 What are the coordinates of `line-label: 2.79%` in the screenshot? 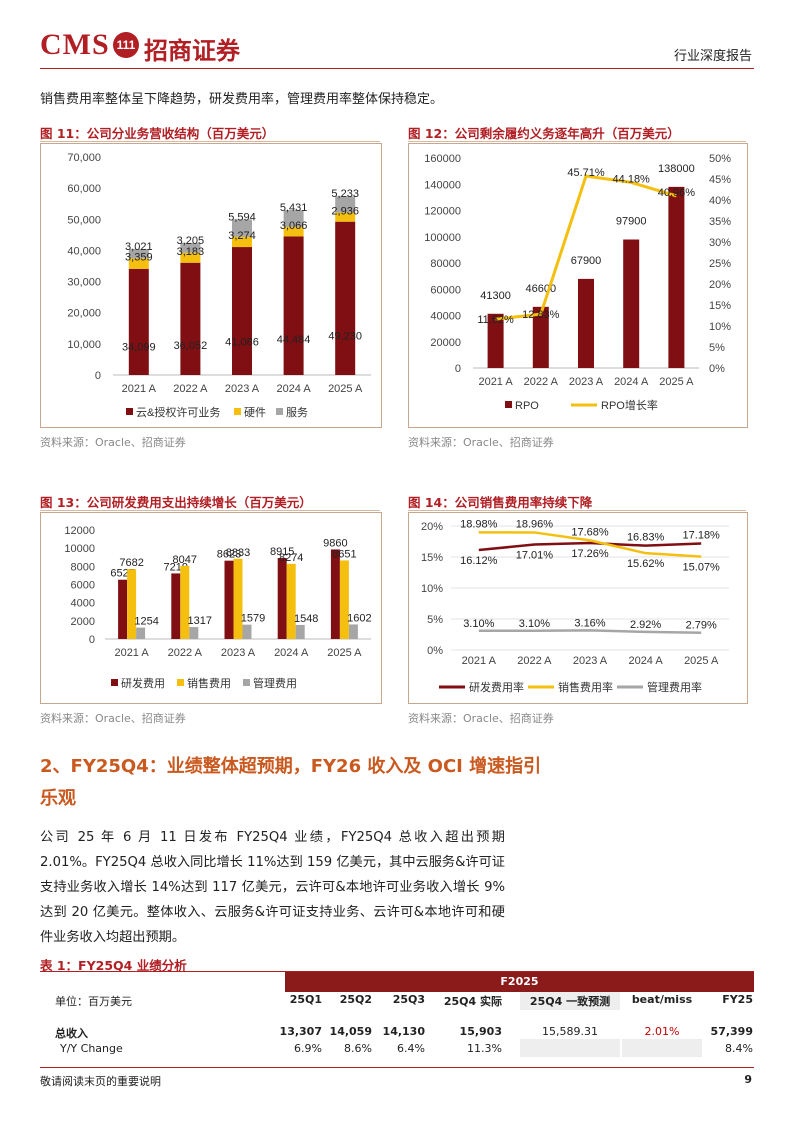 It's located at (701, 626).